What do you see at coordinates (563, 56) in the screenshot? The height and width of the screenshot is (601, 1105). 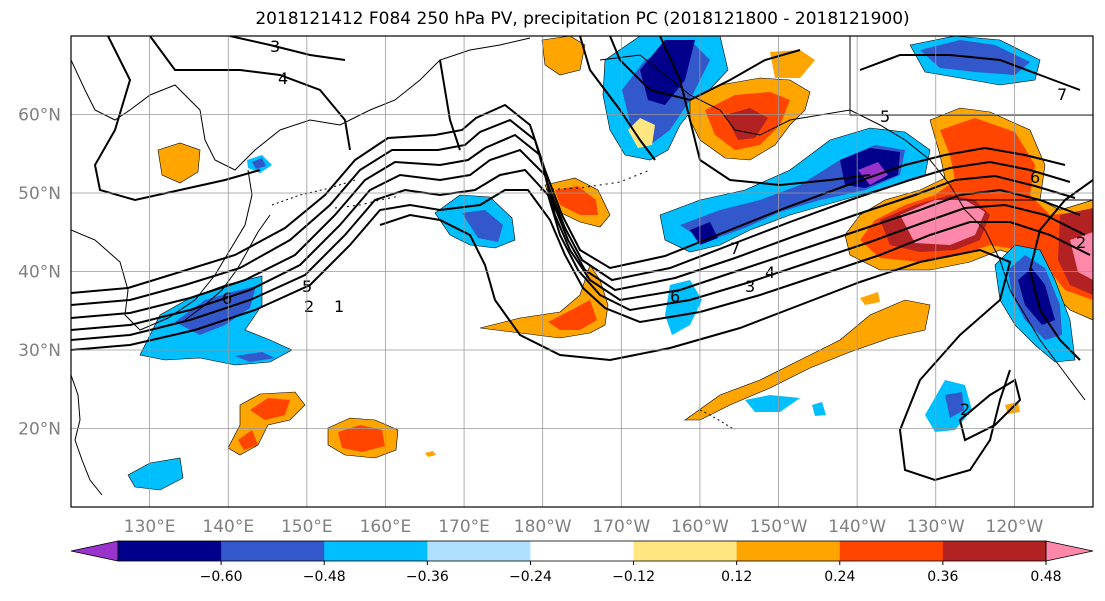 I see `precip-orange-north` at bounding box center [563, 56].